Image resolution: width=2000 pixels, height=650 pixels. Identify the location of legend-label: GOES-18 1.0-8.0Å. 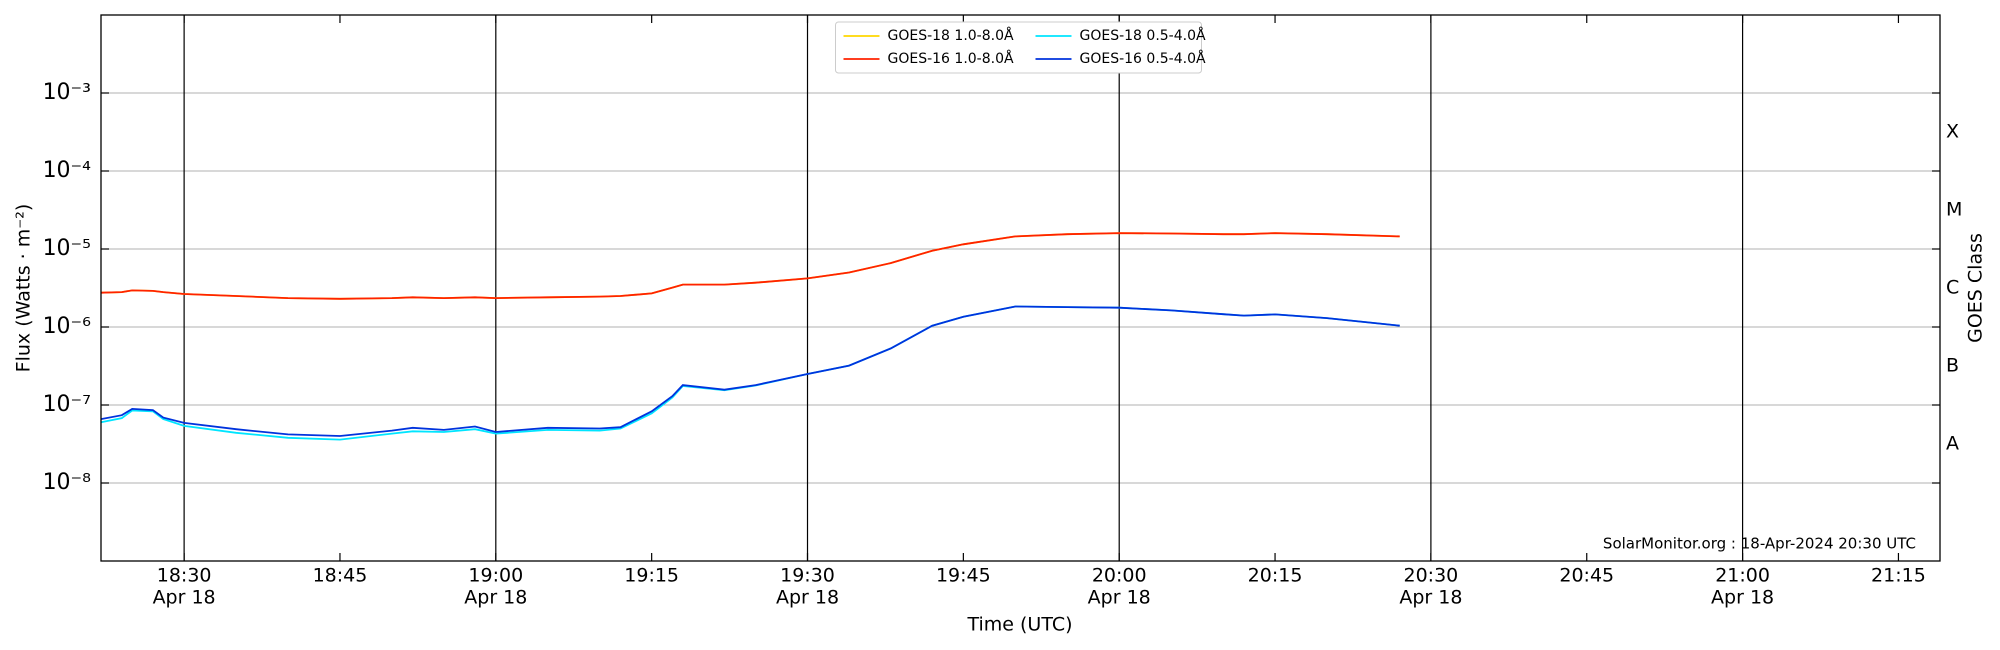
(951, 35).